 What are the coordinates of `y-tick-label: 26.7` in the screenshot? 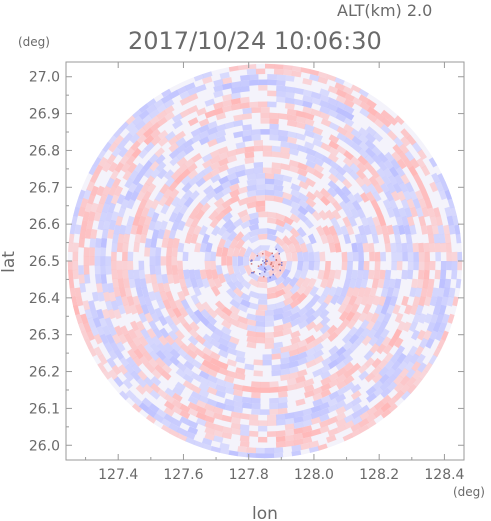 It's located at (44, 188).